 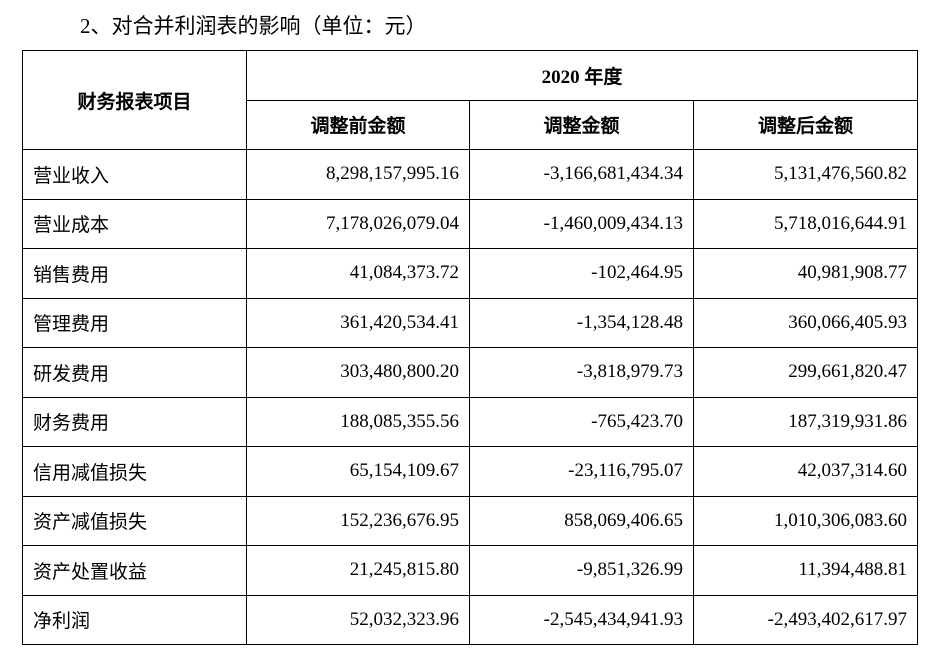 What do you see at coordinates (134, 471) in the screenshot?
I see `row-label: 信用减值损失` at bounding box center [134, 471].